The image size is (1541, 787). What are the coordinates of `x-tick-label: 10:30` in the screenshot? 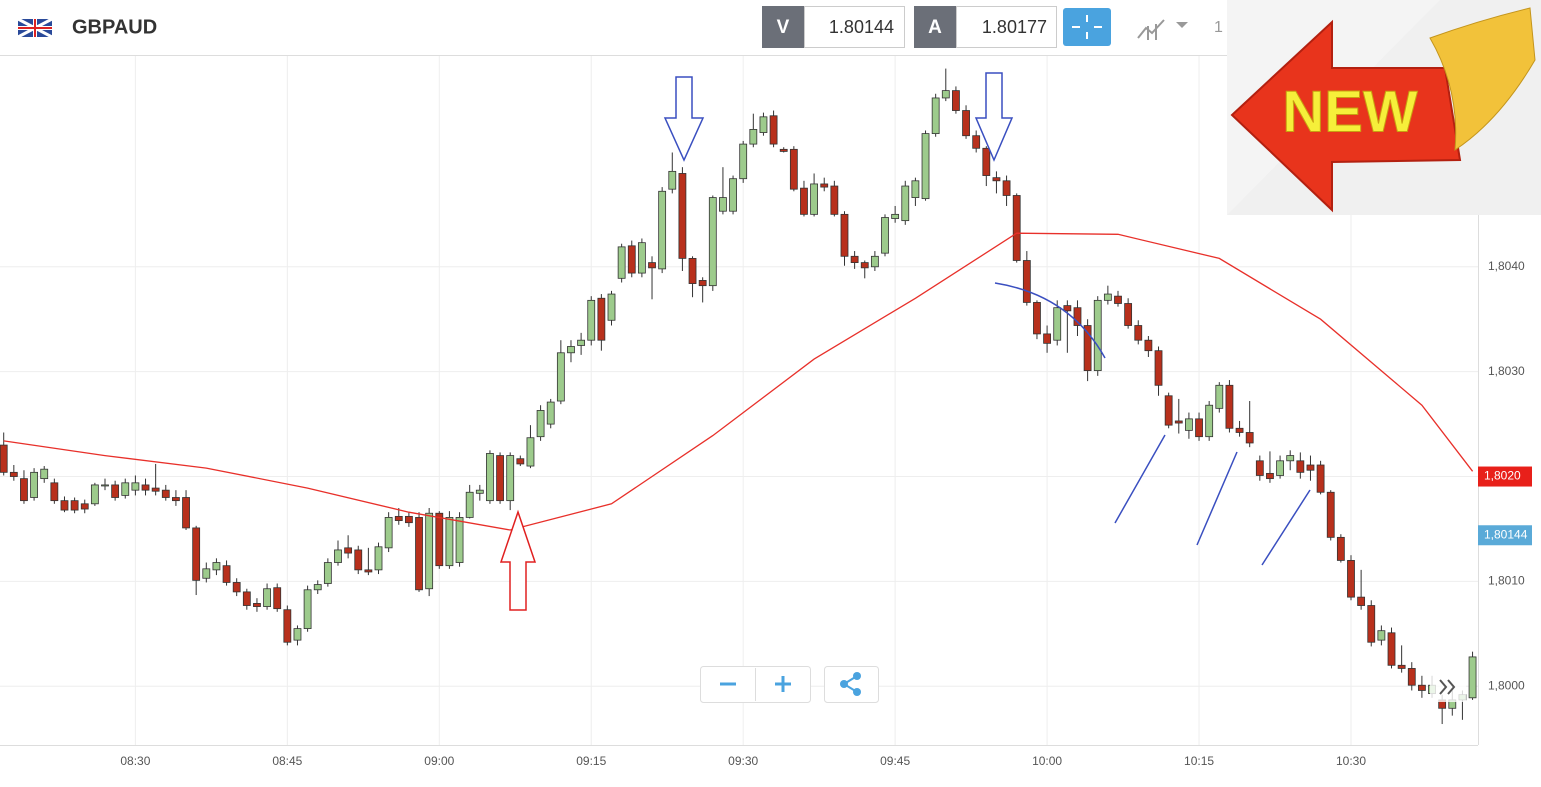 It's located at (1351, 761).